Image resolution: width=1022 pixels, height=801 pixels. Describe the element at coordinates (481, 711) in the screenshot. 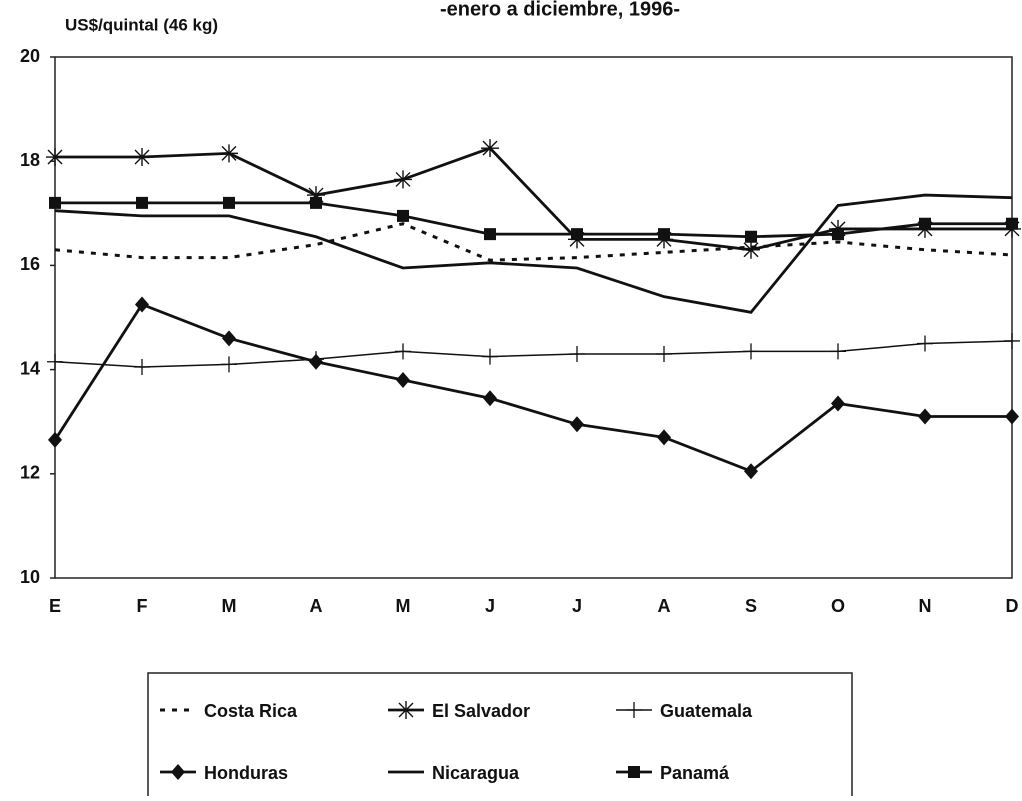

I see `legend-label: El Salvador` at that location.